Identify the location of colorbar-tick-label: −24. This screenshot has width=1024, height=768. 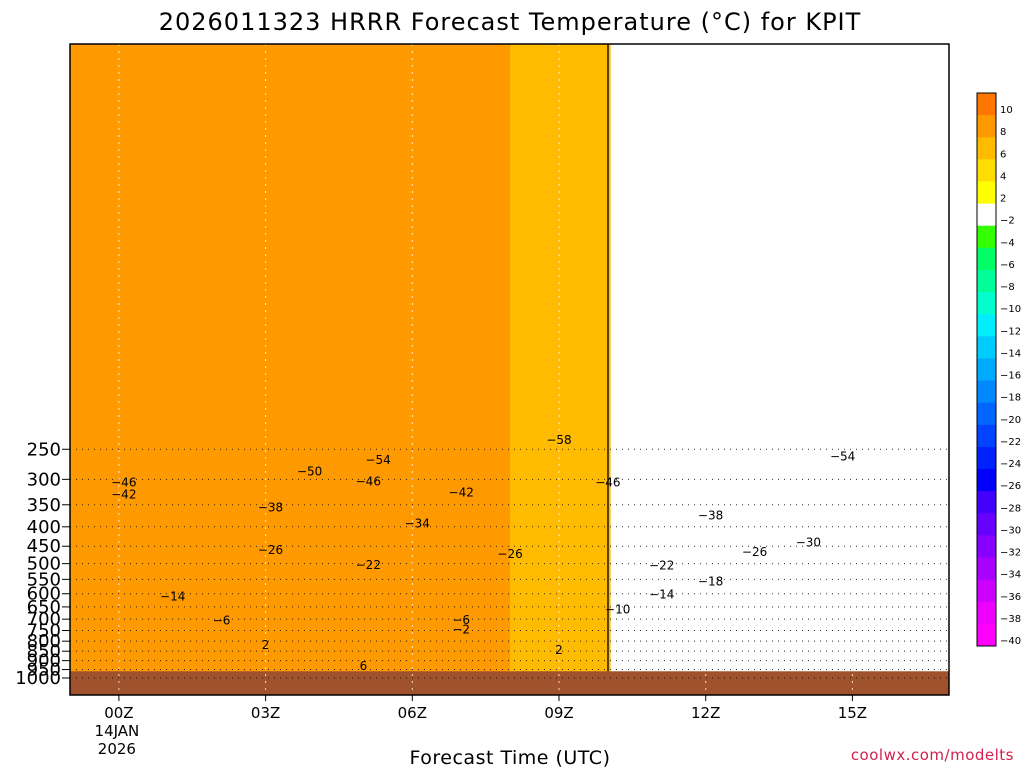
(1010, 464).